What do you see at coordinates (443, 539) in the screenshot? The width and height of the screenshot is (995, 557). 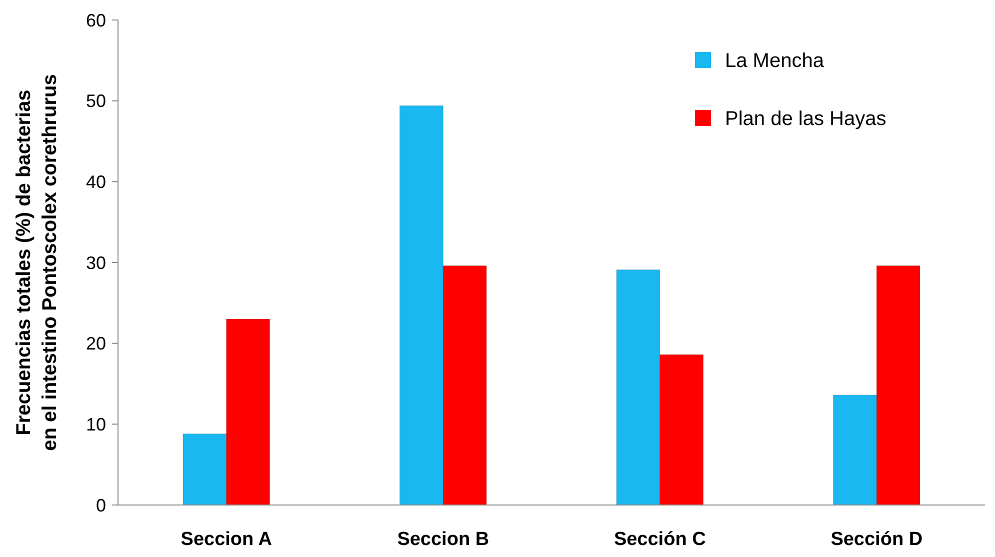 I see `x-tick-label: Seccion B` at bounding box center [443, 539].